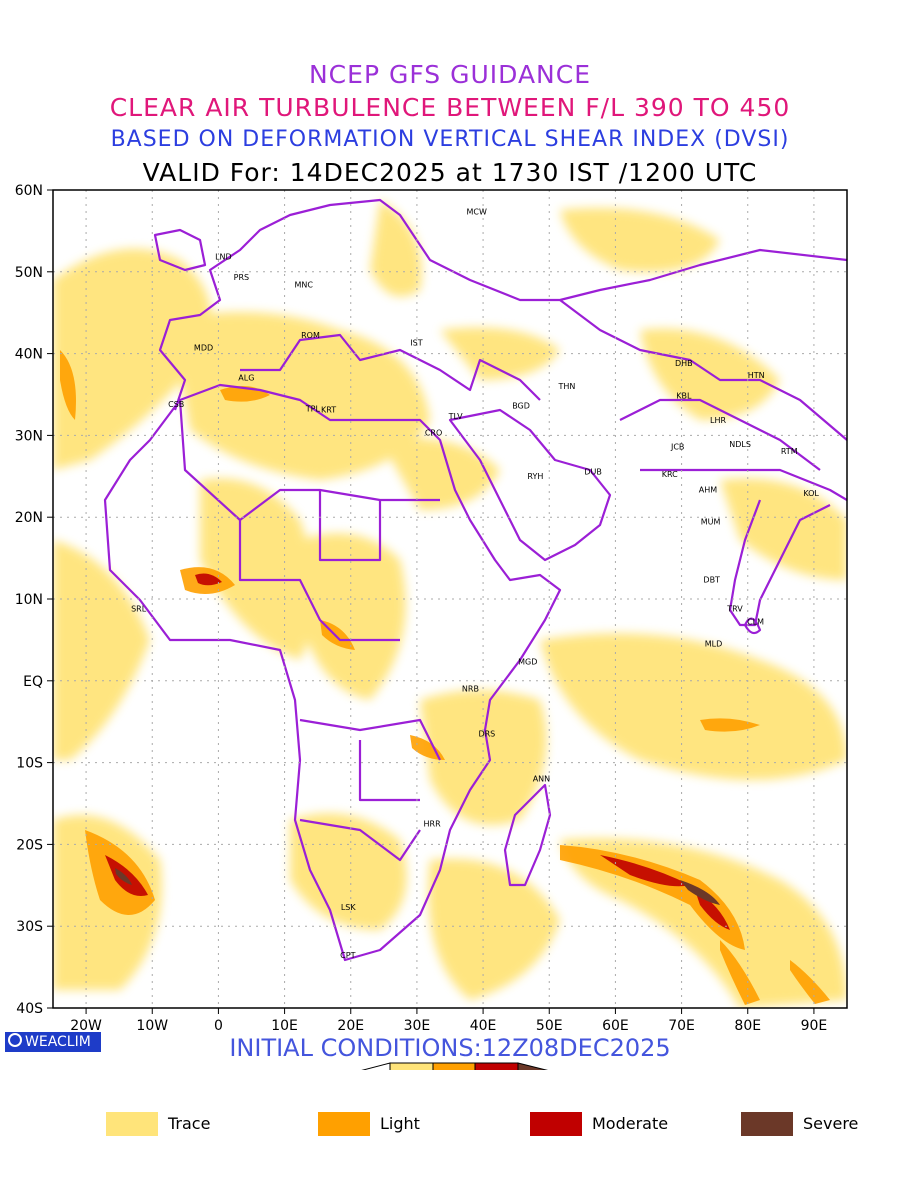 The width and height of the screenshot is (900, 1200). I want to click on station-label-ann: ANN, so click(541, 778).